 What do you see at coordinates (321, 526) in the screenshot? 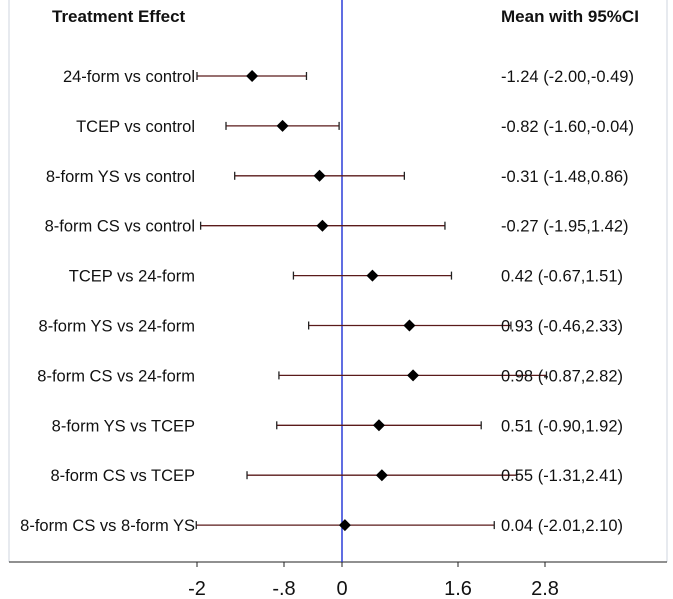
I see `forest-row: 8-form CS vs 8-form YS 0.04 (-2.01,2.10)` at bounding box center [321, 526].